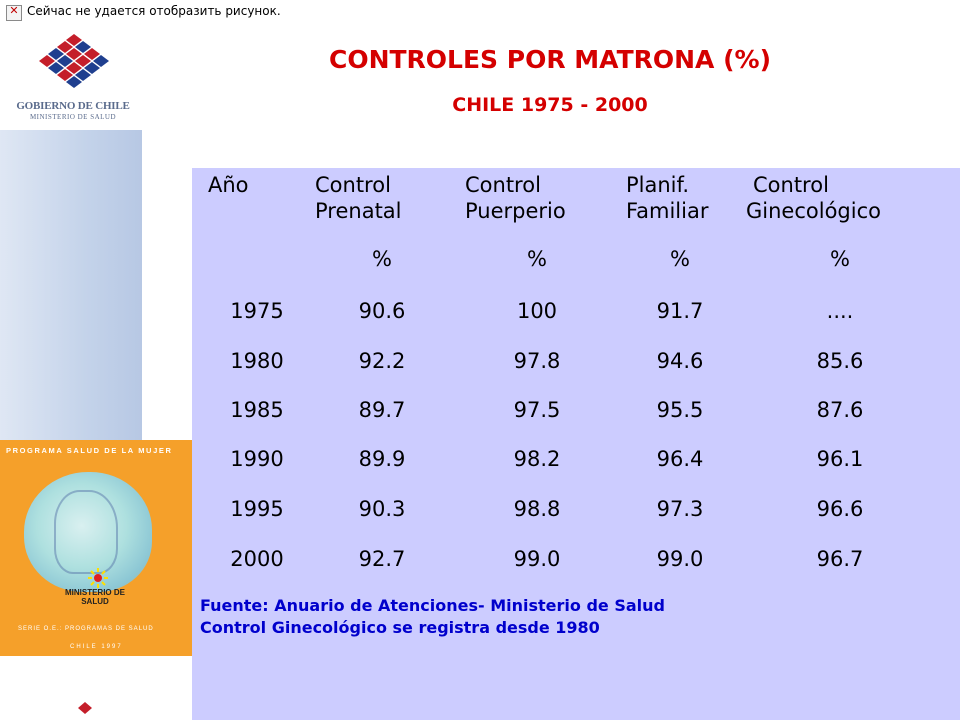  I want to click on book-cover-series: SERIE O.E.: PROGRAMAS DE SALUD, so click(86, 629).